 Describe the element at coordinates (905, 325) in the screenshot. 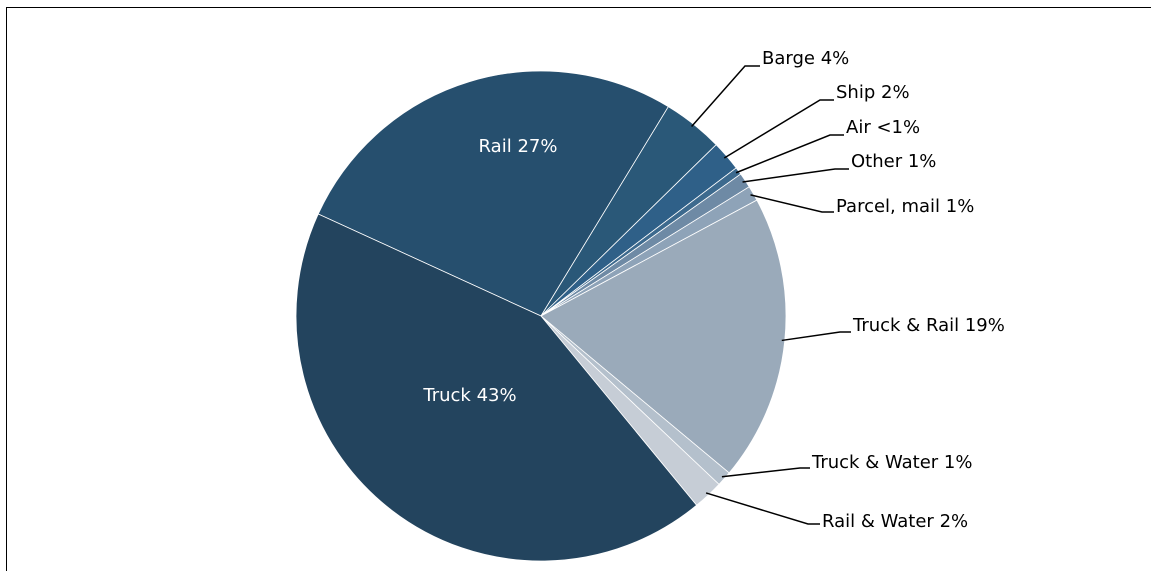

I see `category-label: Truck & Rail` at that location.